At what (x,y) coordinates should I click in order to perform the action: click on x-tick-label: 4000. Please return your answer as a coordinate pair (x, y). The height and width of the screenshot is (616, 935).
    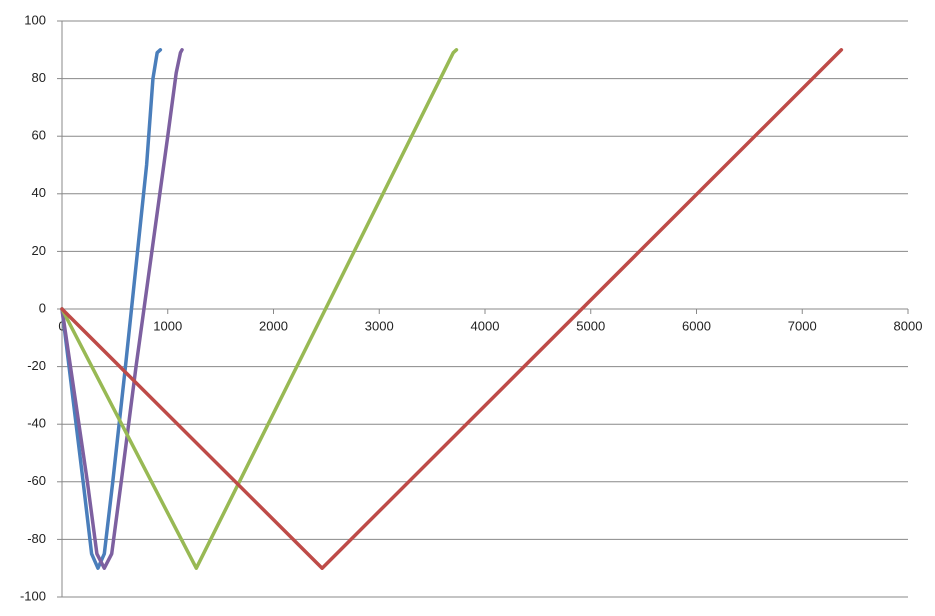
    Looking at the image, I should click on (485, 325).